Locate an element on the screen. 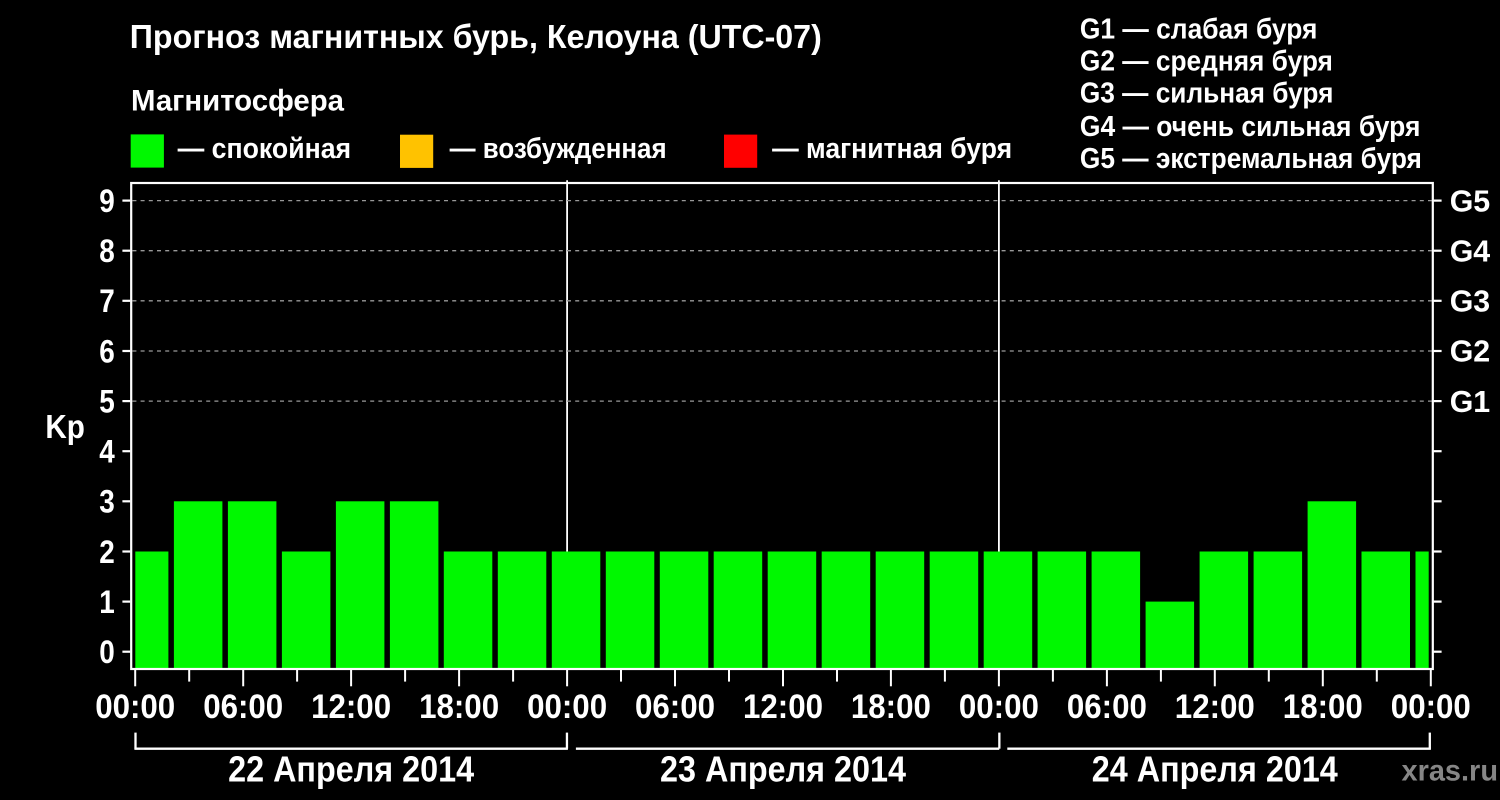 The width and height of the screenshot is (1500, 800). svg-text: G5 is located at coordinates (1470, 201).